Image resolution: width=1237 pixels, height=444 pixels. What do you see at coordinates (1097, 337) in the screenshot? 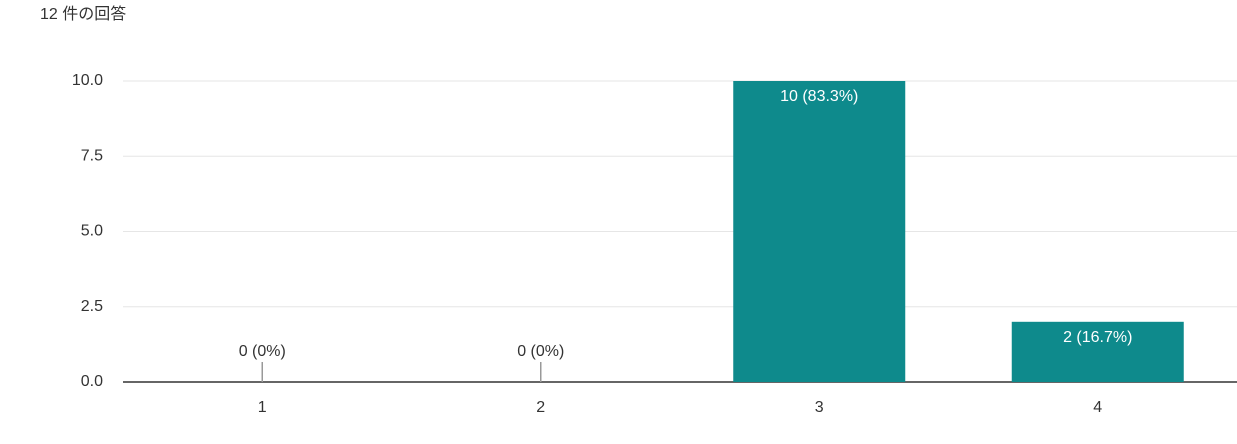
I see `value-label: 2 (16.7%)` at bounding box center [1097, 337].